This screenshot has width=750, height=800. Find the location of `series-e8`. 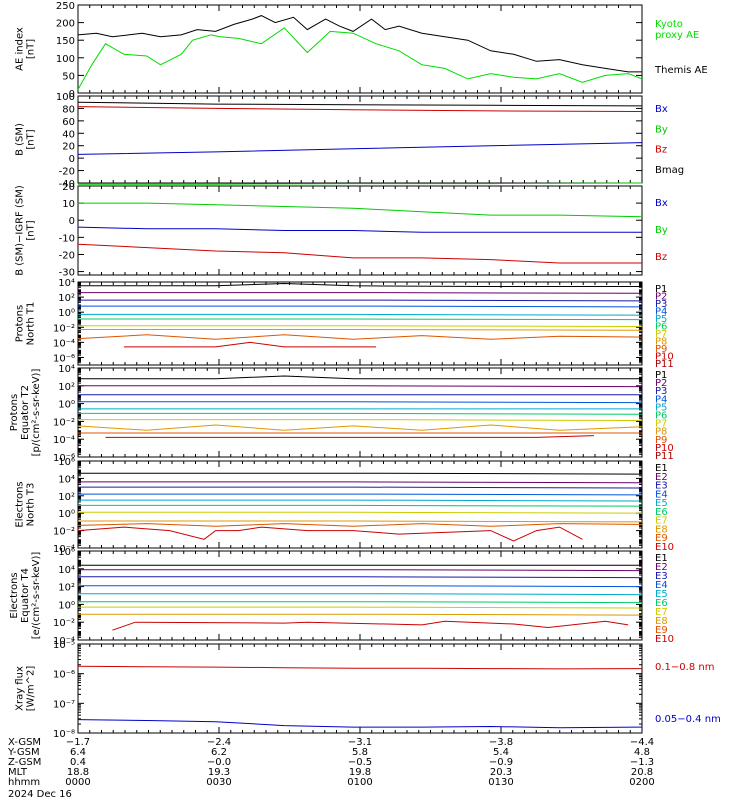

series-e8 is located at coordinates (360, 521).